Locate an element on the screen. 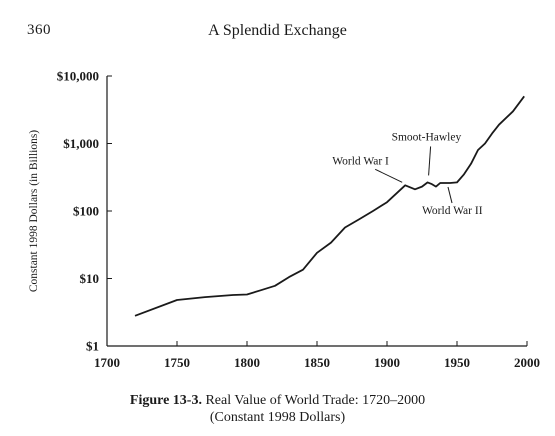  x-tick-label: 2000 is located at coordinates (527, 362).